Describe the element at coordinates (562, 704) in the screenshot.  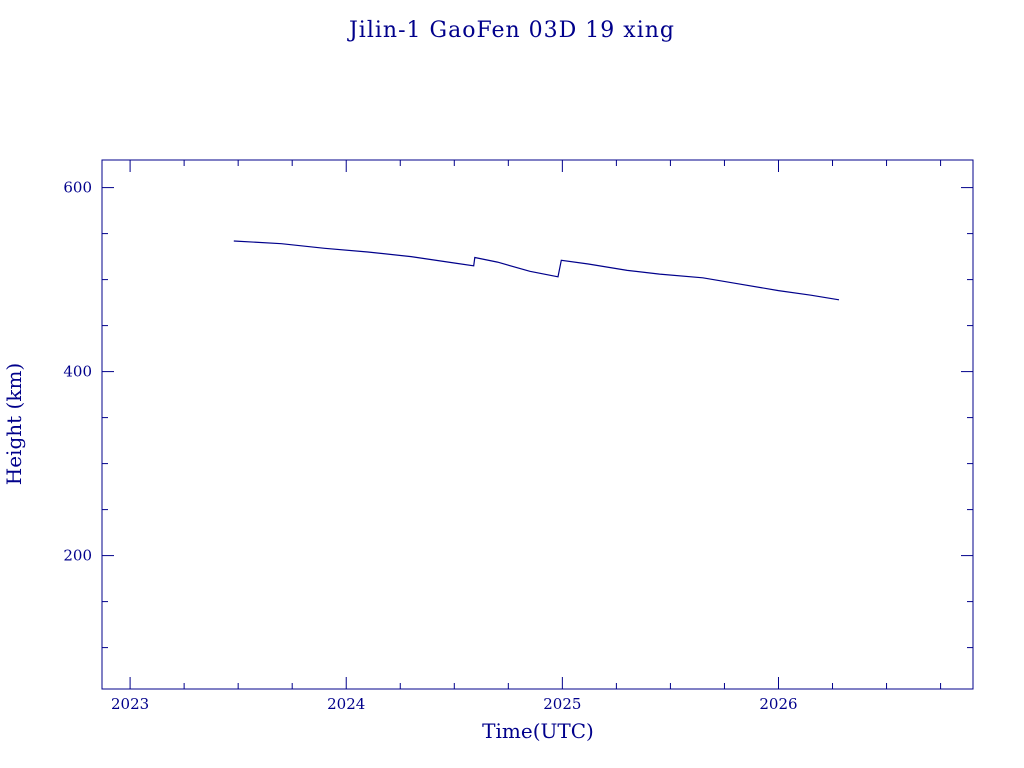
I see `x-tick-label: 2025` at that location.